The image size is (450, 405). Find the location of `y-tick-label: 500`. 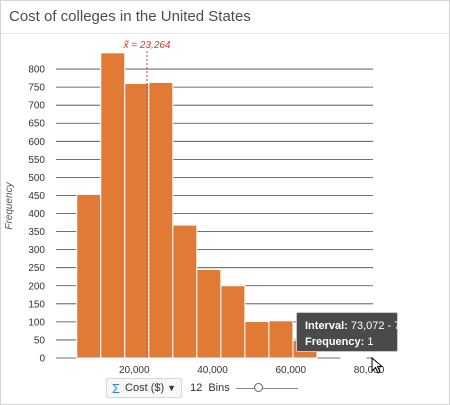

y-tick-label: 500 is located at coordinates (36, 178).